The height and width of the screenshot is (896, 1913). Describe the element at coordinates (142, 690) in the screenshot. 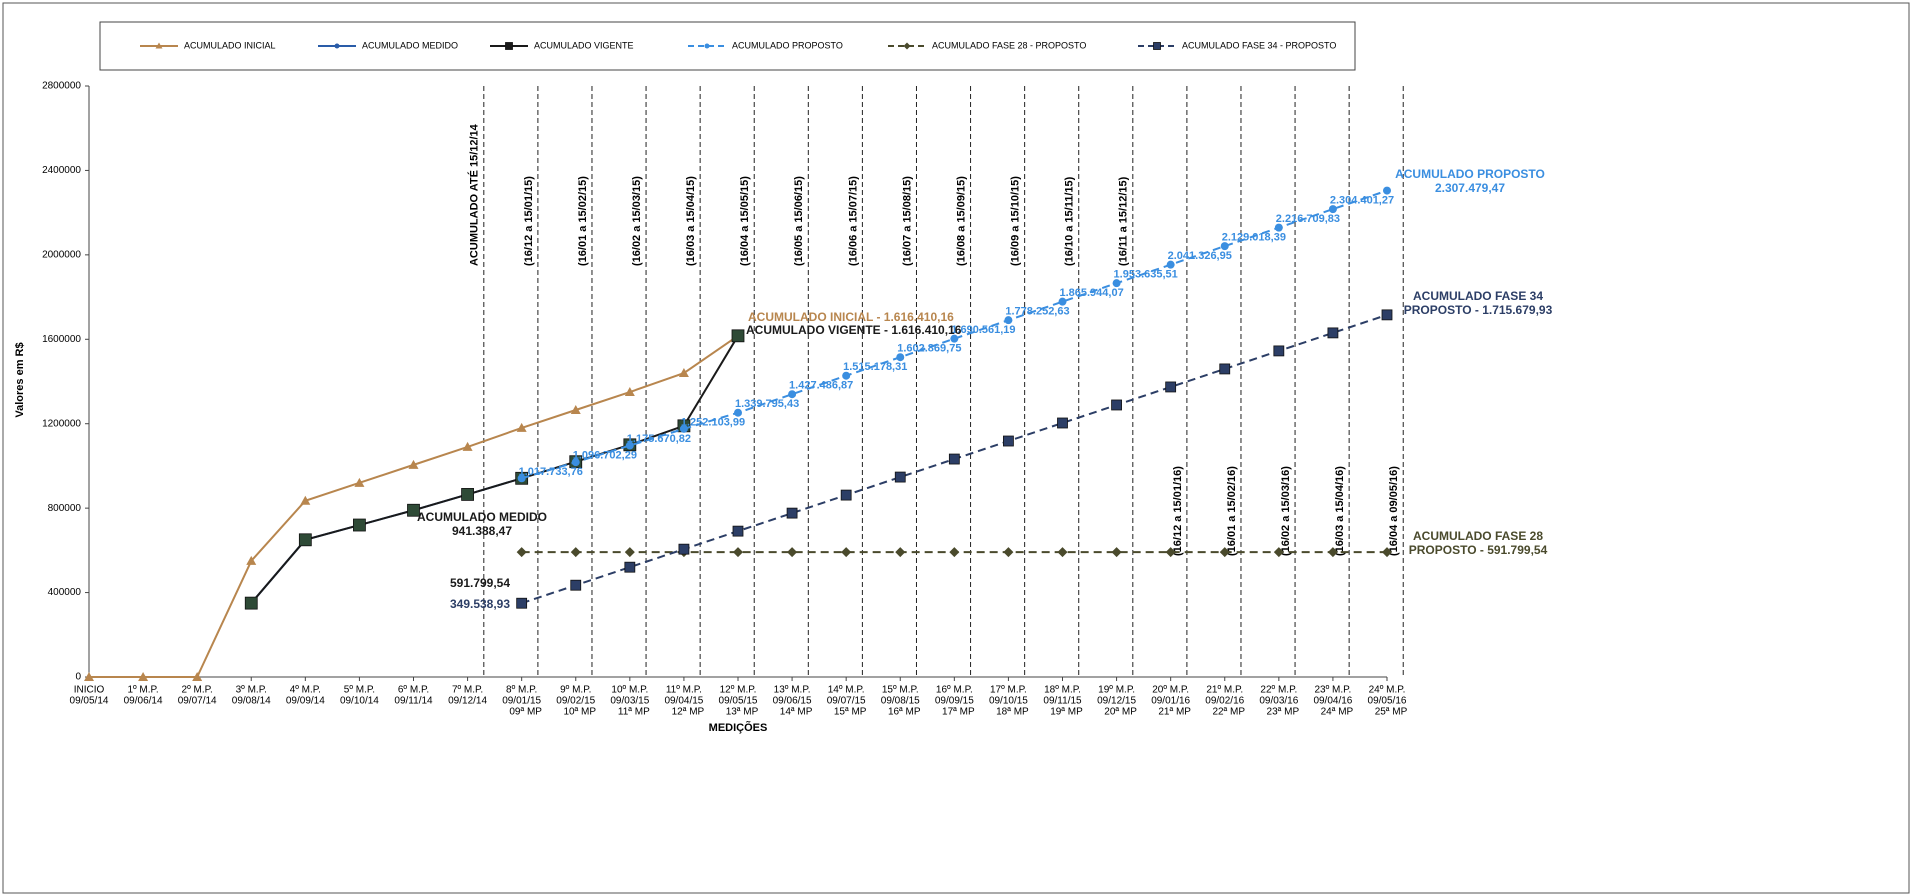

I see `x-tick-label: 1º M.P.` at that location.